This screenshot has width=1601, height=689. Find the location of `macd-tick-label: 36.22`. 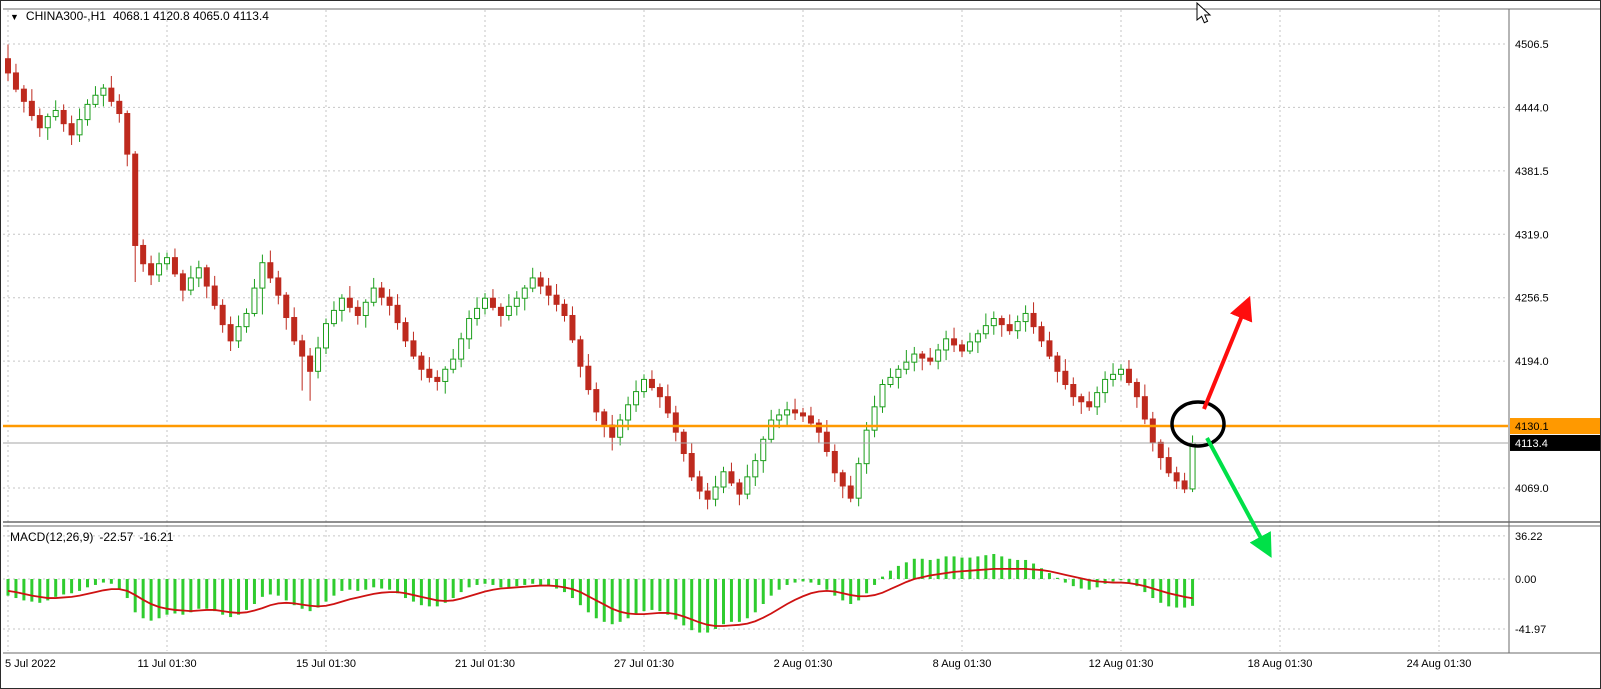

macd-tick-label: 36.22 is located at coordinates (1529, 537).